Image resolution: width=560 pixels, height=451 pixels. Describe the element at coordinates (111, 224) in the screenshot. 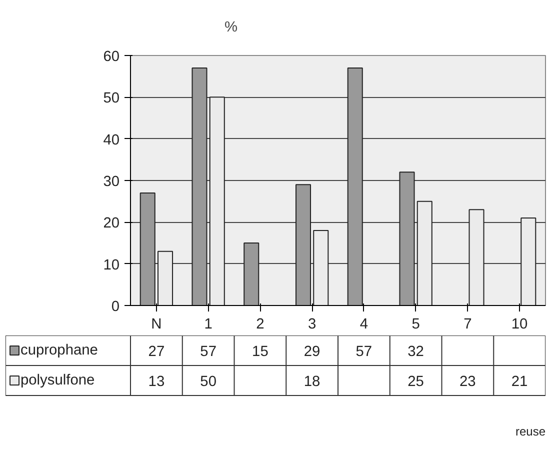

I see `y-tick-label: 20` at that location.